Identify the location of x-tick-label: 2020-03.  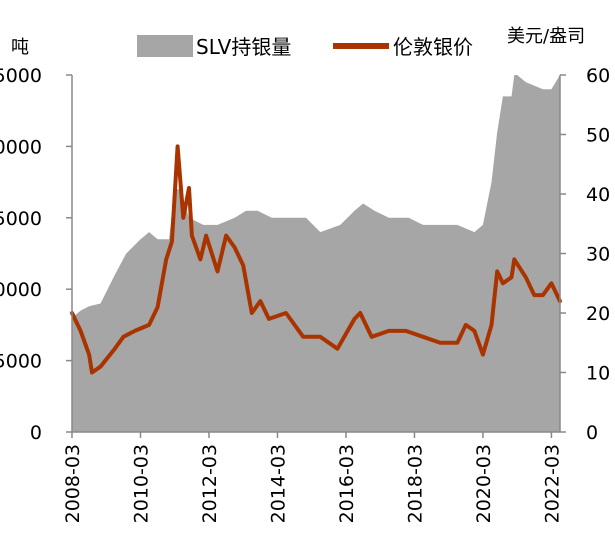
(484, 483).